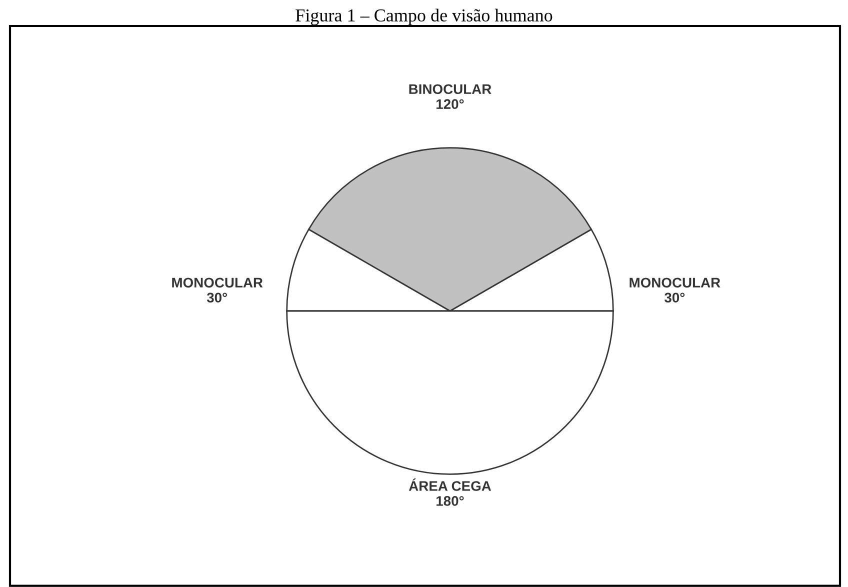  Describe the element at coordinates (450, 104) in the screenshot. I see `data-label: 120°` at that location.